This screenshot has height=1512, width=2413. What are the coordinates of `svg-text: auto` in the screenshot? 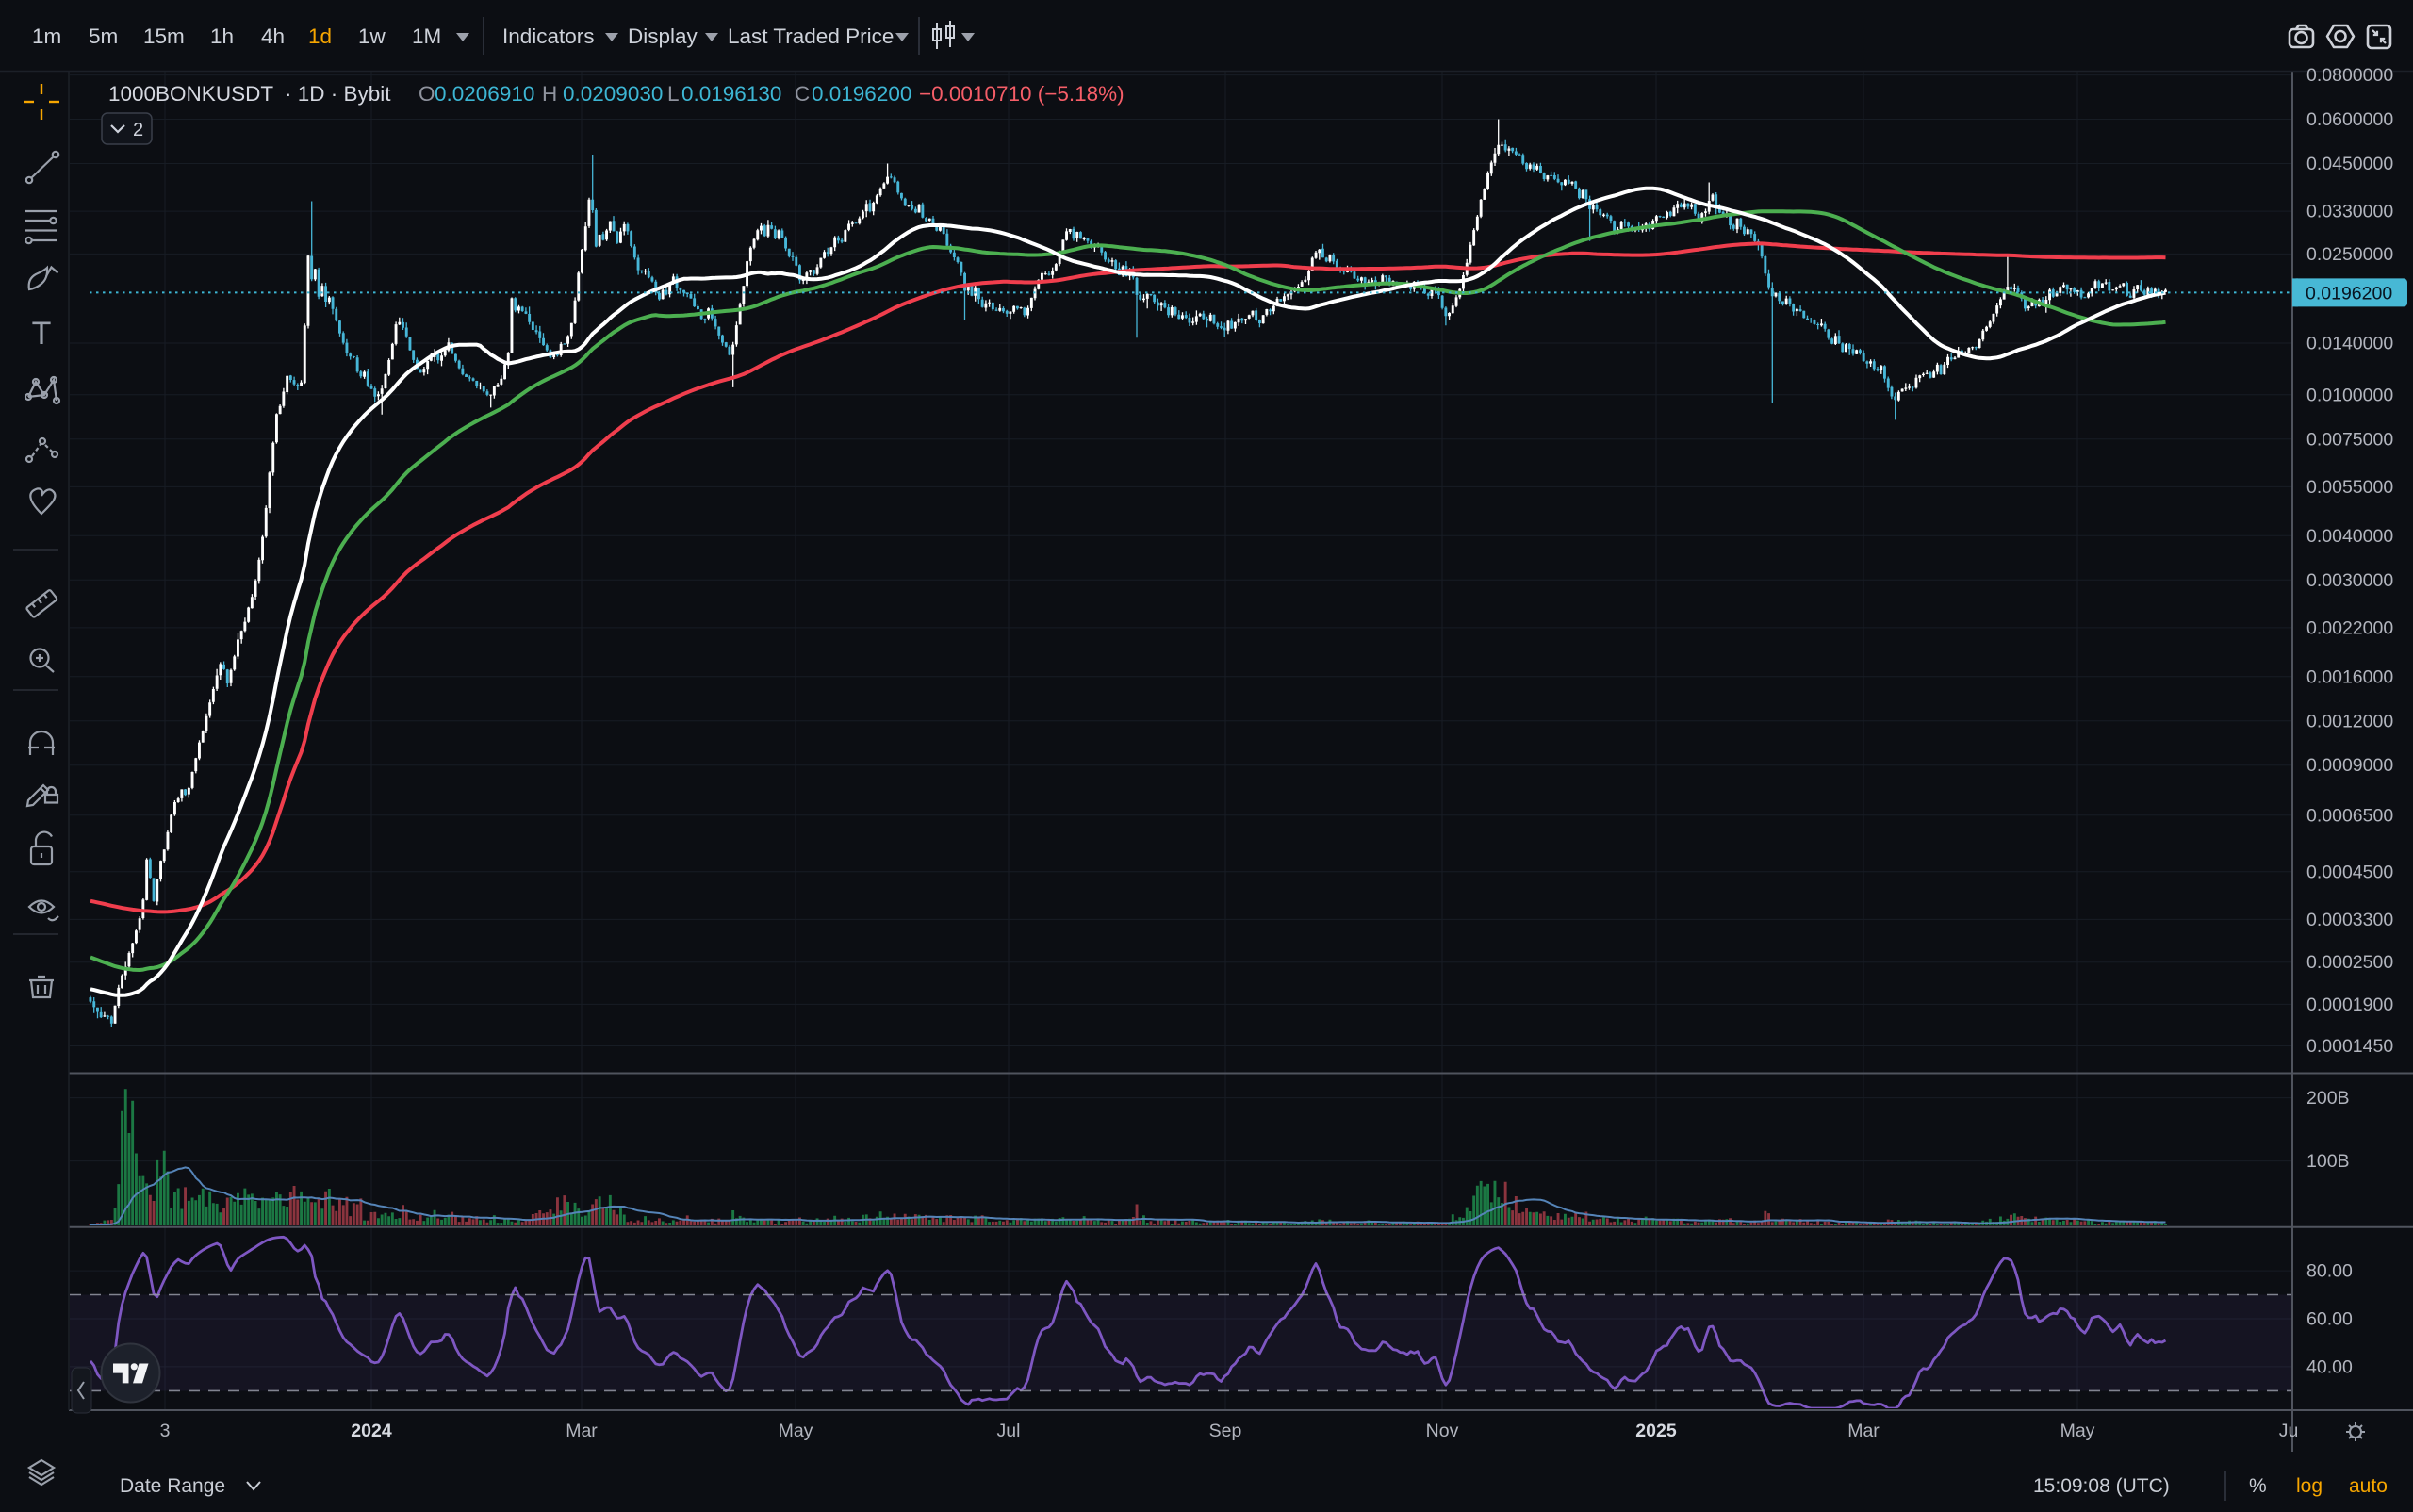 It's located at (2368, 1486).